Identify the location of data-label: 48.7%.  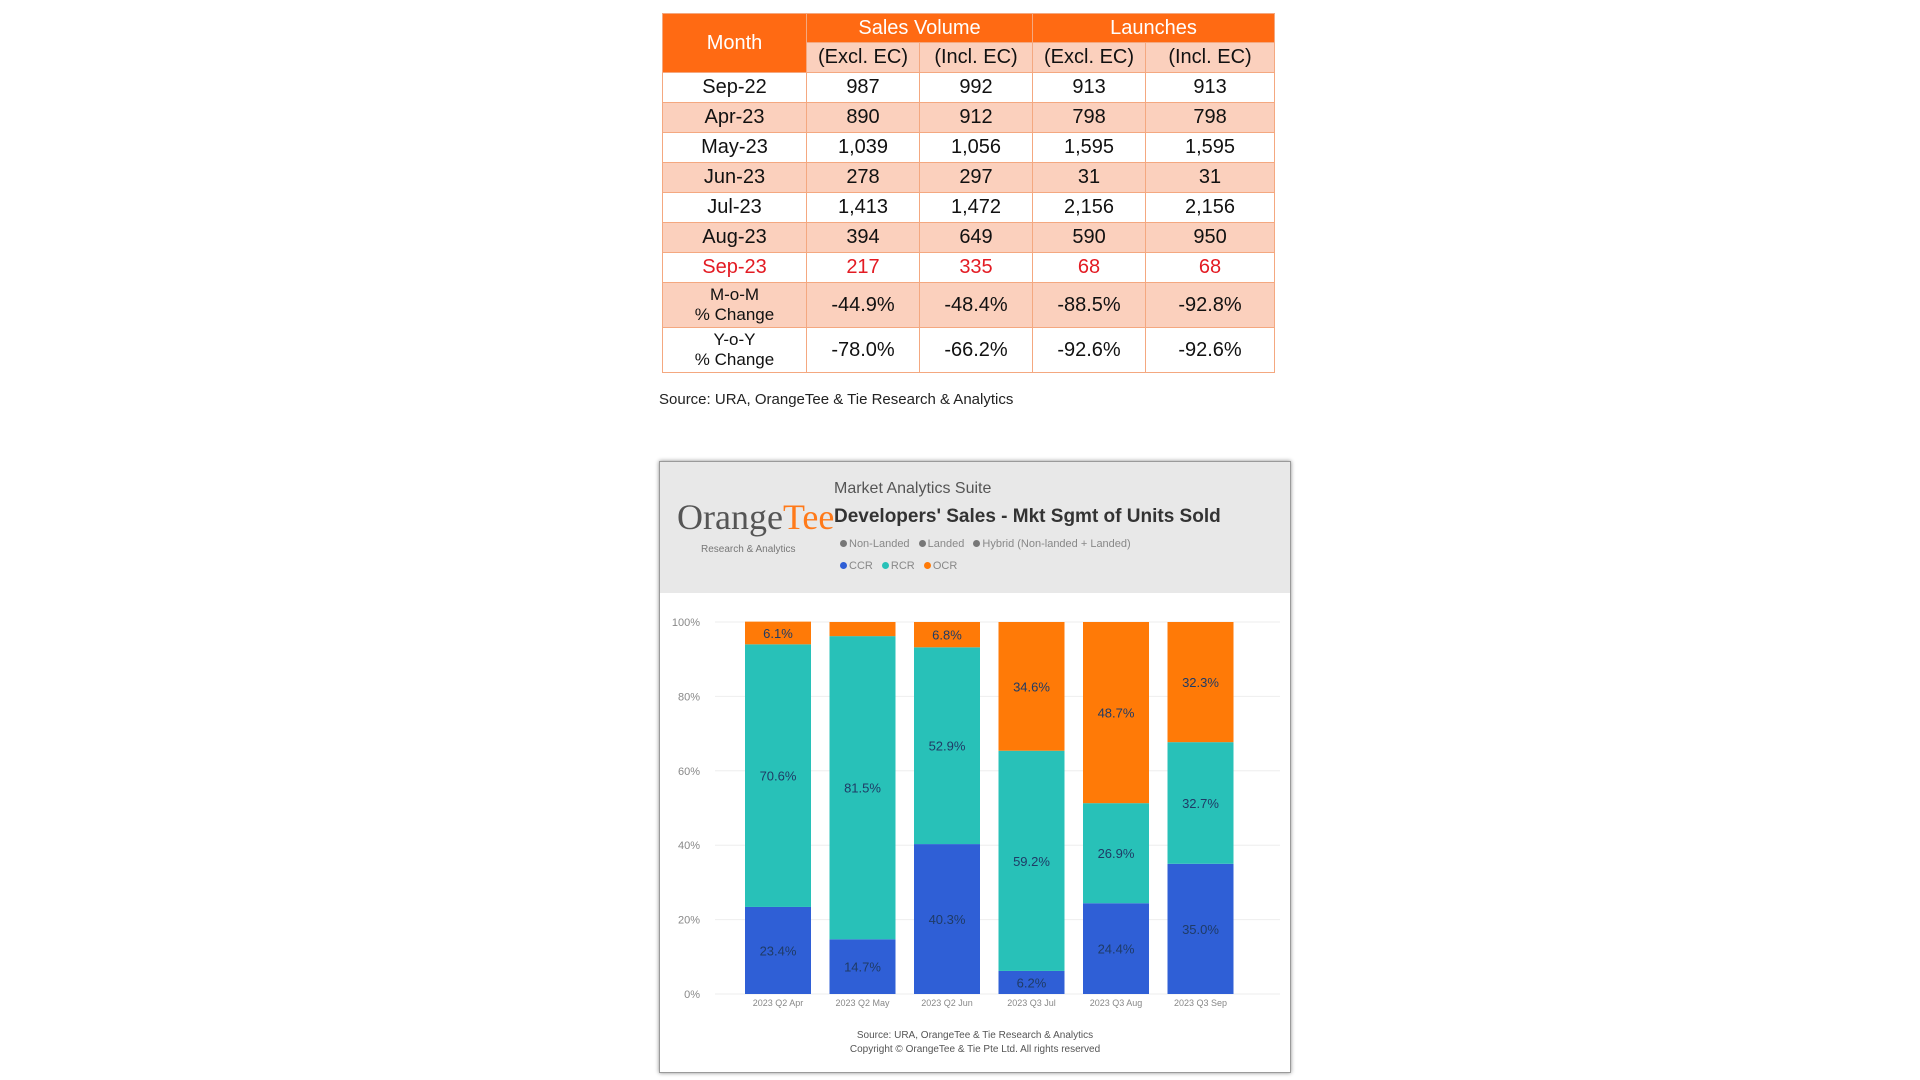
(1116, 713).